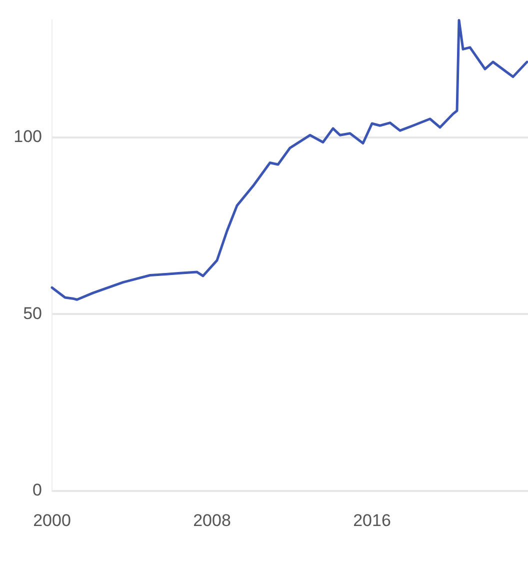 The width and height of the screenshot is (528, 561). What do you see at coordinates (212, 520) in the screenshot?
I see `x-tick-label: 2008` at bounding box center [212, 520].